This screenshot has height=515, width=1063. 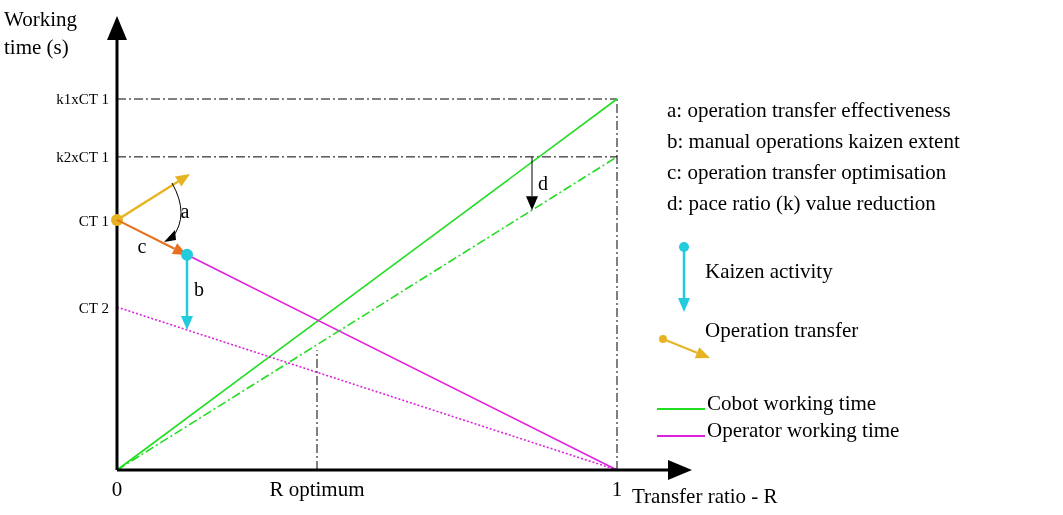 I want to click on text: Operation transfer, so click(x=782, y=330).